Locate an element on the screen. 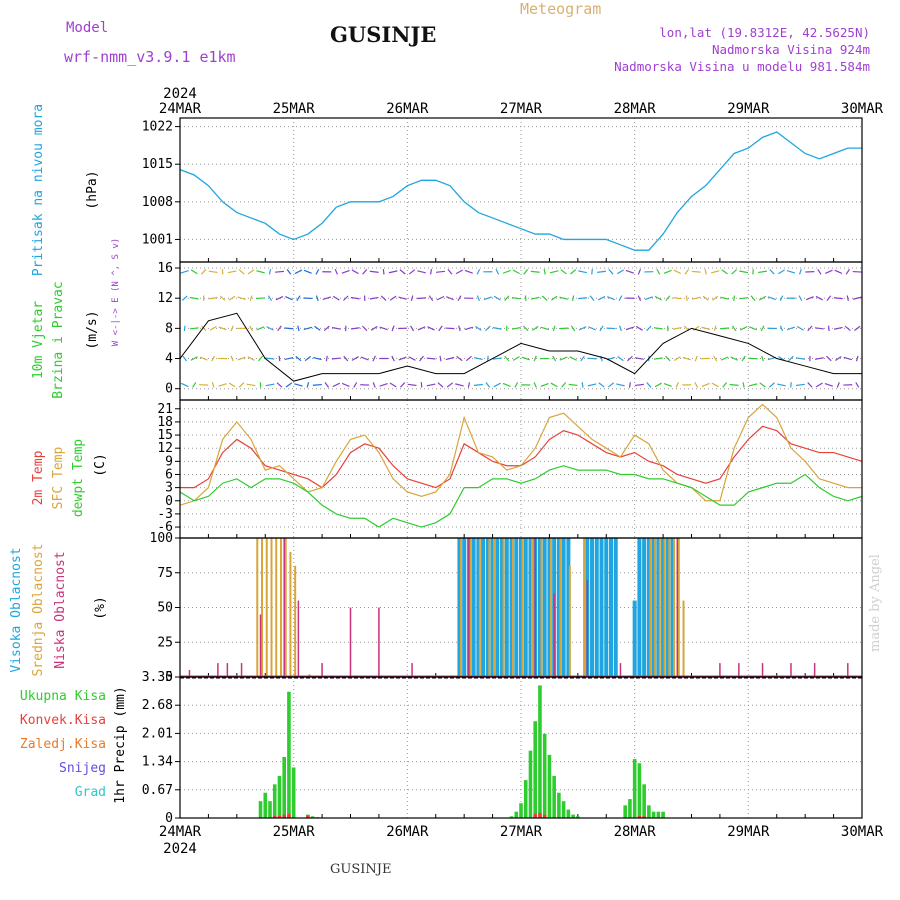  model-label: Model is located at coordinates (87, 28).